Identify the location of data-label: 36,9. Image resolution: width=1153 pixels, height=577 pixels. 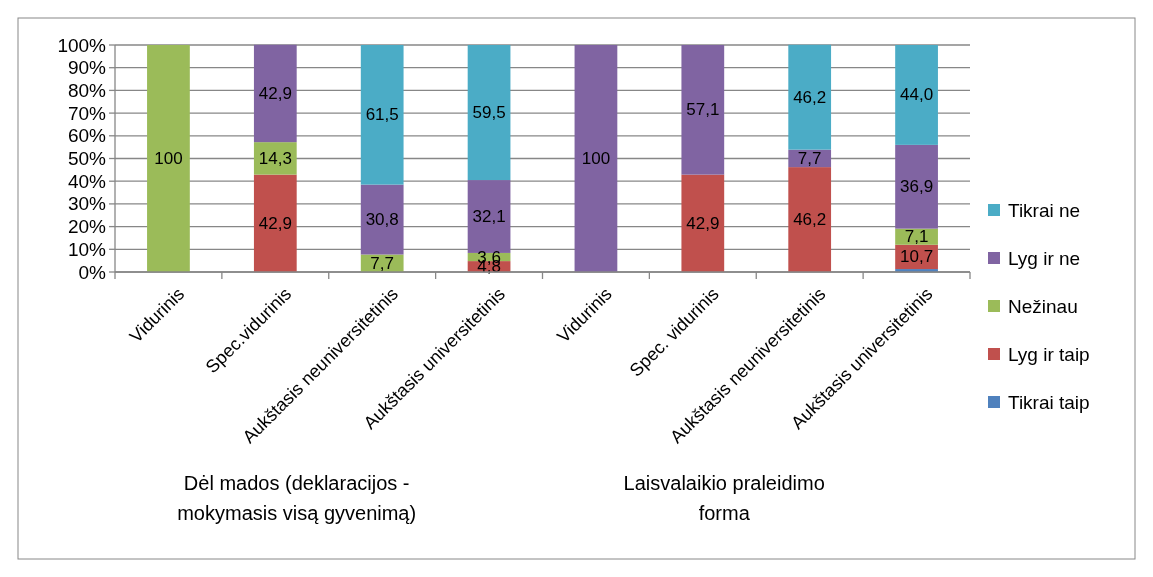
(917, 187).